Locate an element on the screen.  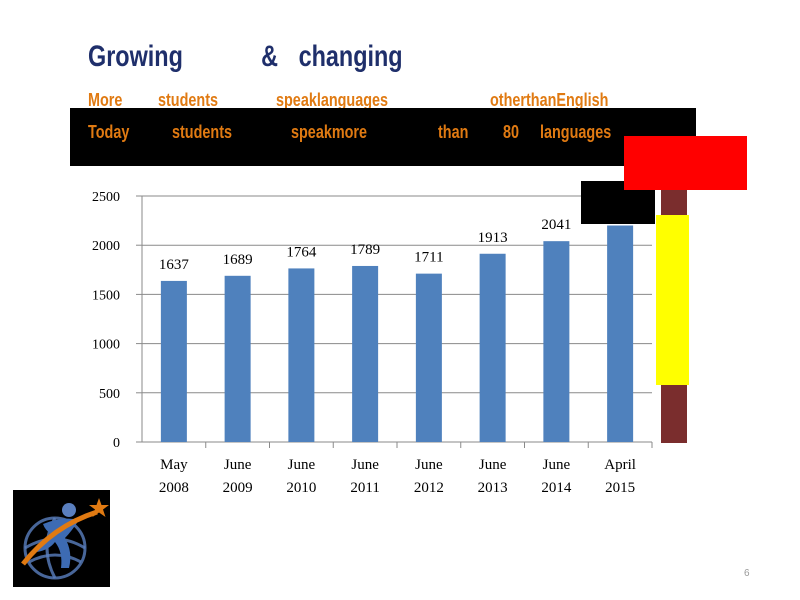
x-tick-label: April is located at coordinates (620, 465).